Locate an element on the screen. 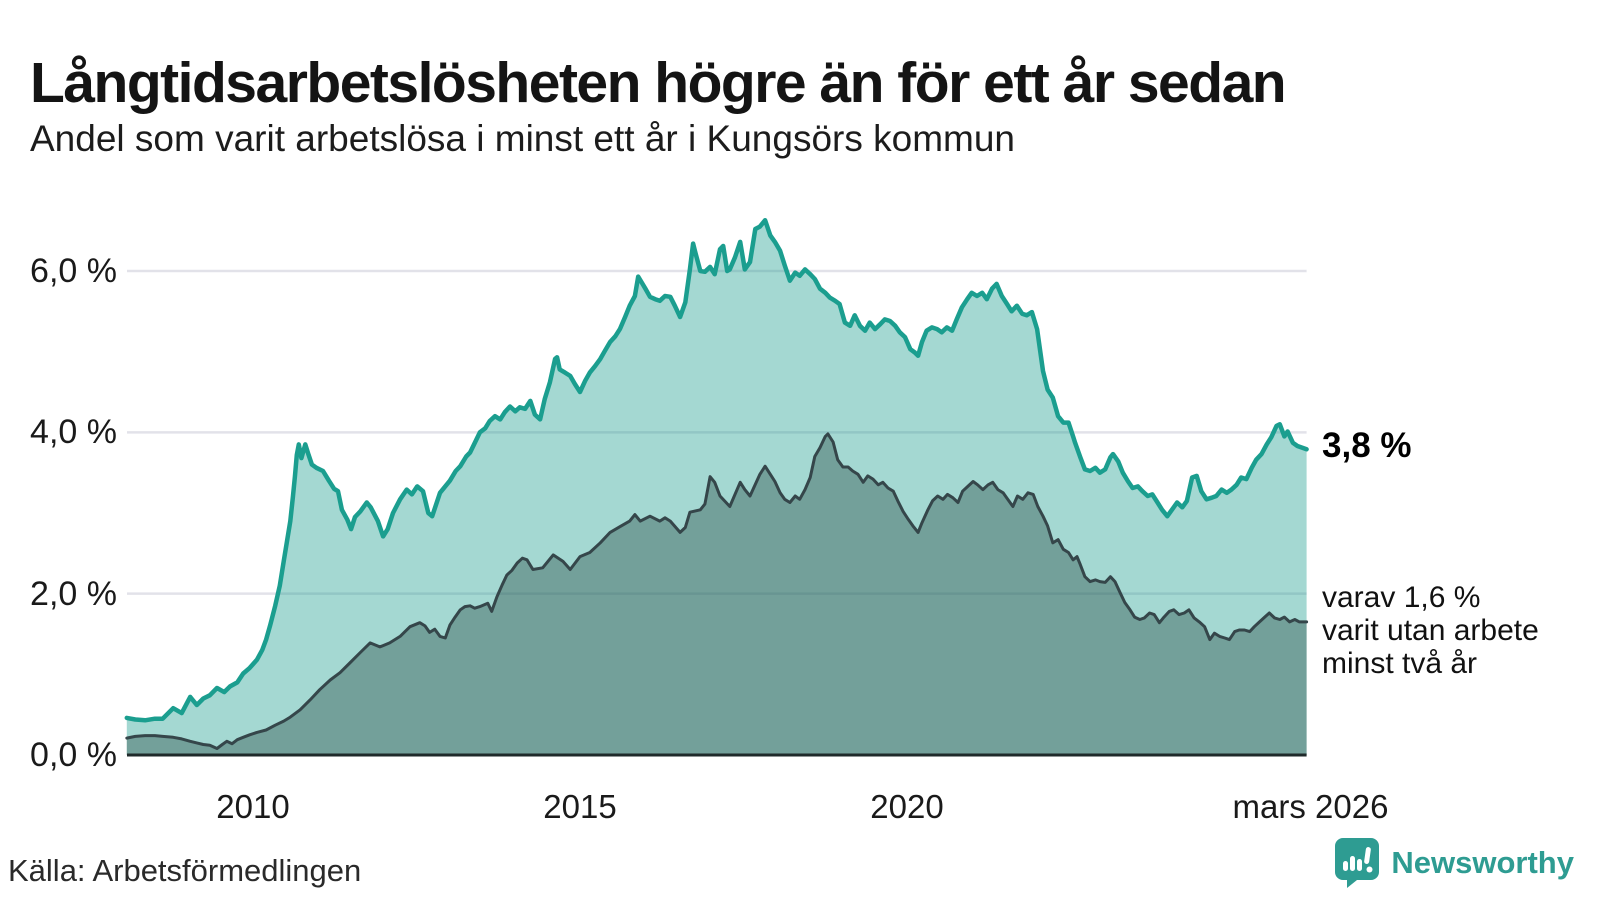 The image size is (1600, 900). newsworthy-logo: Newsworthy is located at coordinates (1454, 863).